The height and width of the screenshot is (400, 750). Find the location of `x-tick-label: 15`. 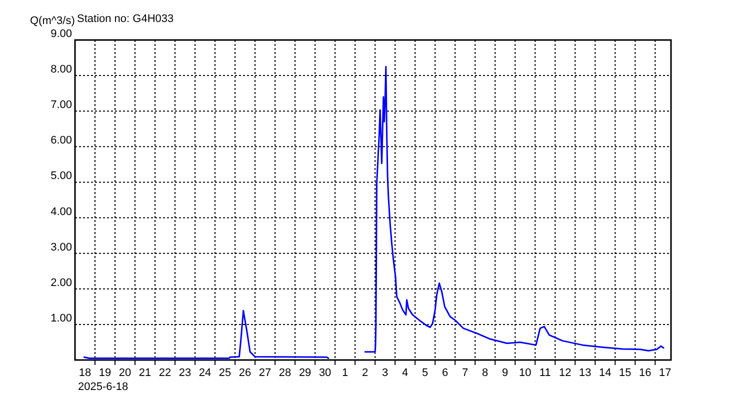

x-tick-label: 15 is located at coordinates (625, 373).